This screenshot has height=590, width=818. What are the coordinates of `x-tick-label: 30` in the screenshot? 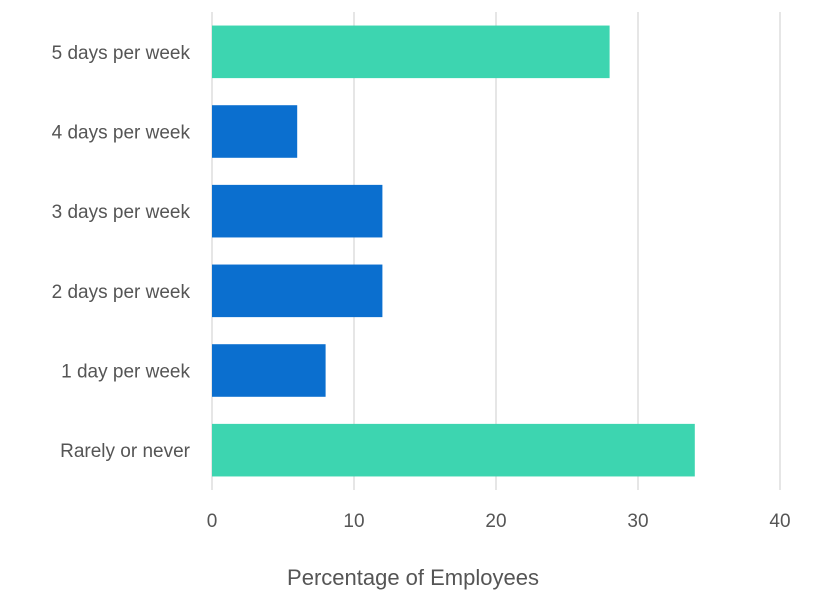 It's located at (637, 521).